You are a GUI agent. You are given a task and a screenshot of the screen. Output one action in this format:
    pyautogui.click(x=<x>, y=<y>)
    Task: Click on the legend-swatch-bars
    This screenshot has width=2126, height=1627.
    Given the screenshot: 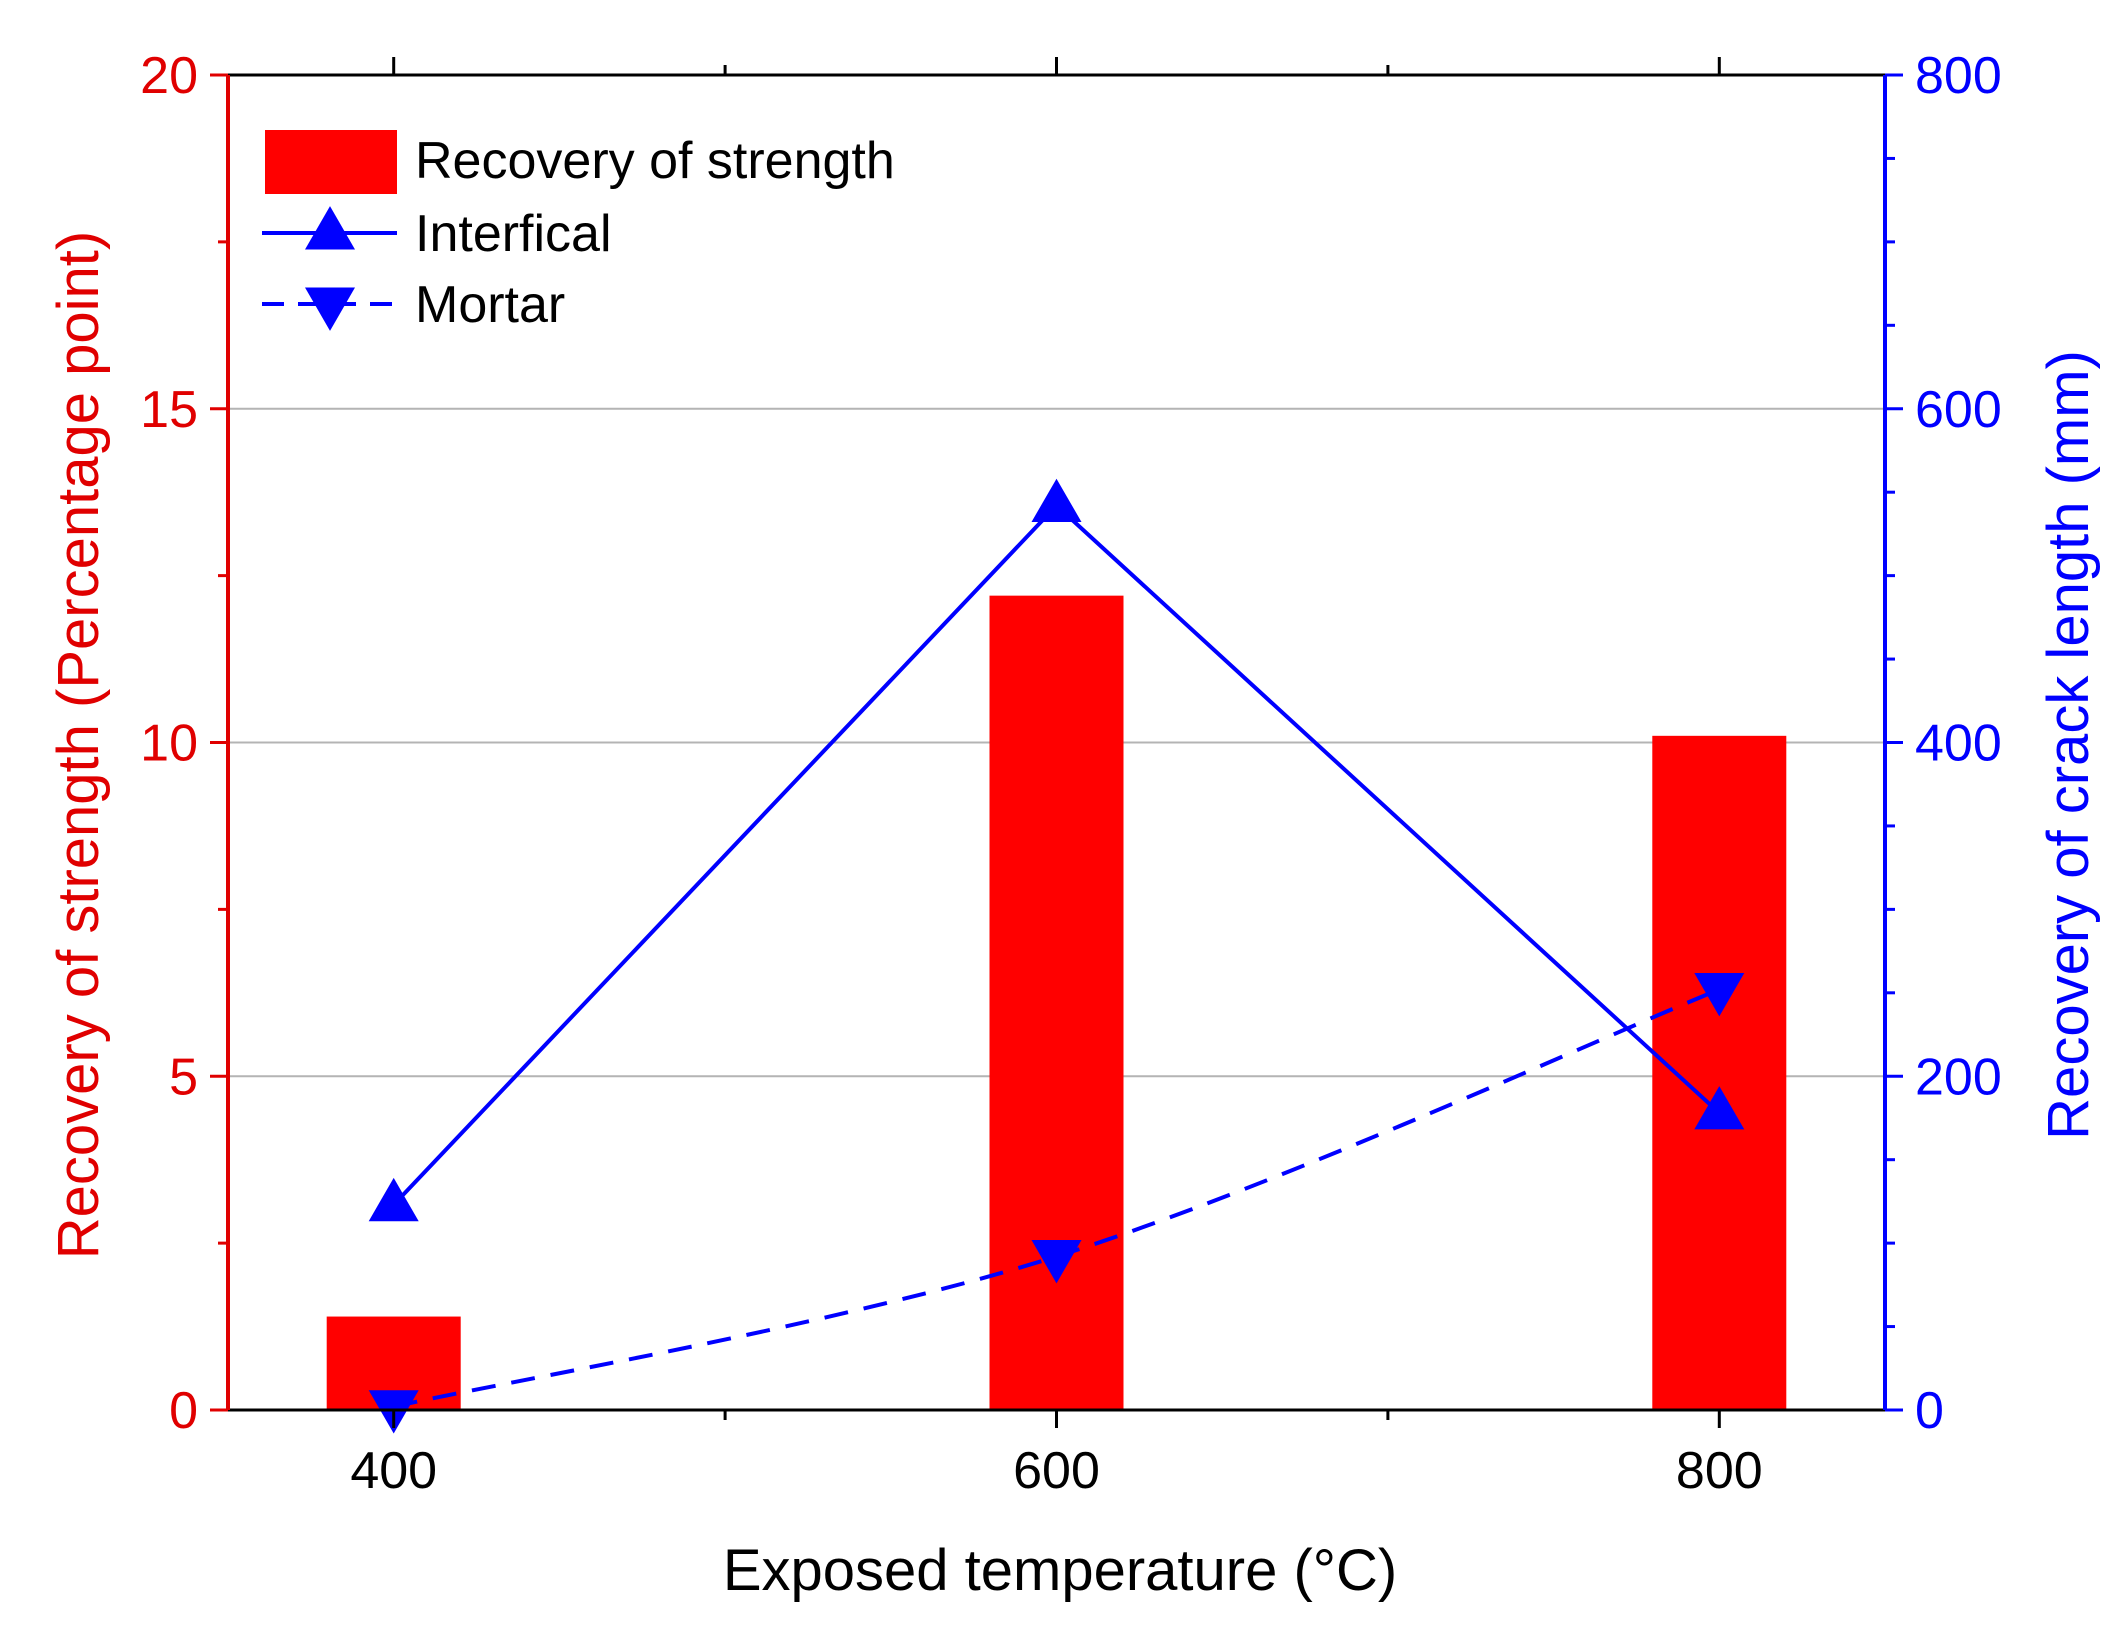 What is the action you would take?
    pyautogui.click(x=331, y=162)
    